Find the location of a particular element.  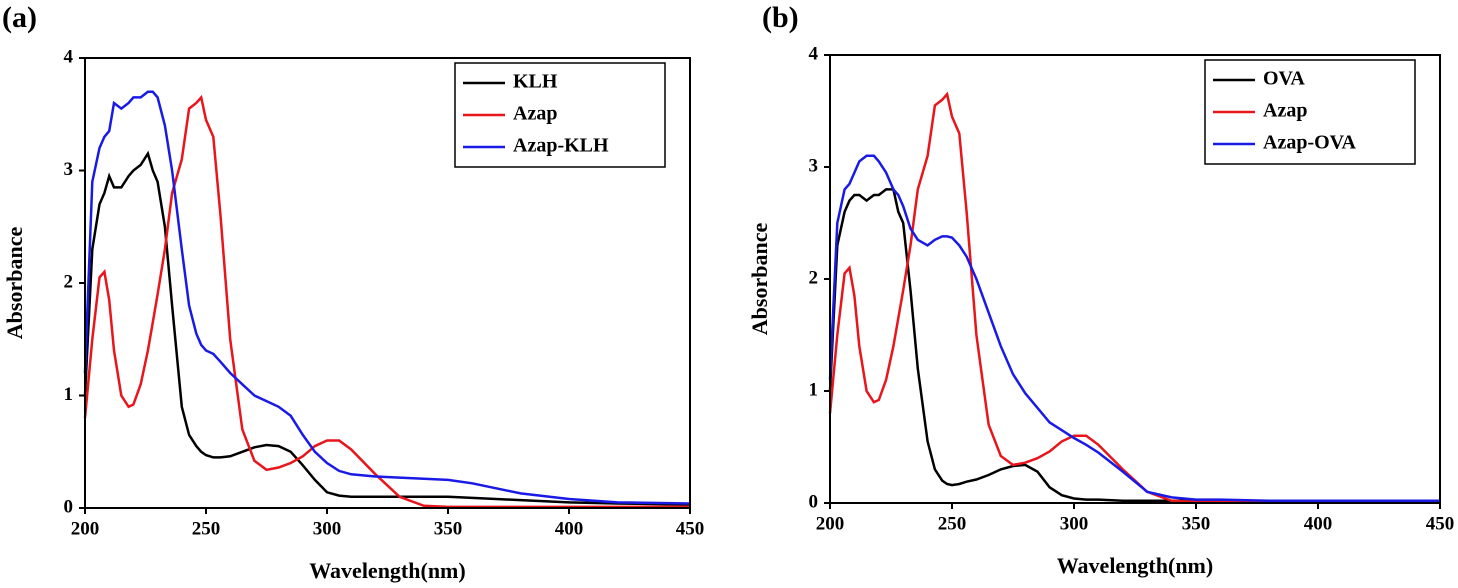

legend-label: KLH is located at coordinates (535, 82).